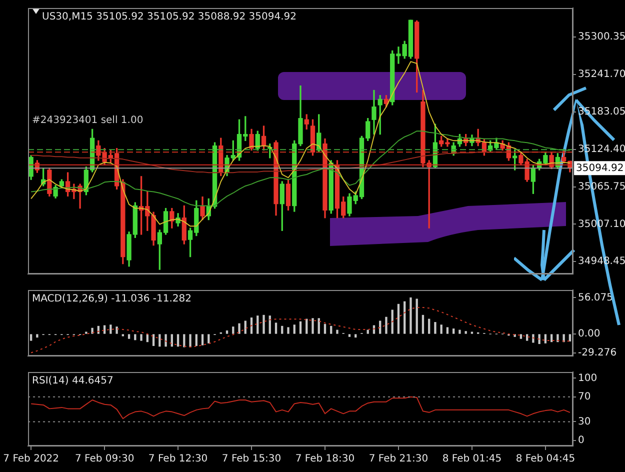  I want to click on y-tick-label: 0.00, so click(589, 334).